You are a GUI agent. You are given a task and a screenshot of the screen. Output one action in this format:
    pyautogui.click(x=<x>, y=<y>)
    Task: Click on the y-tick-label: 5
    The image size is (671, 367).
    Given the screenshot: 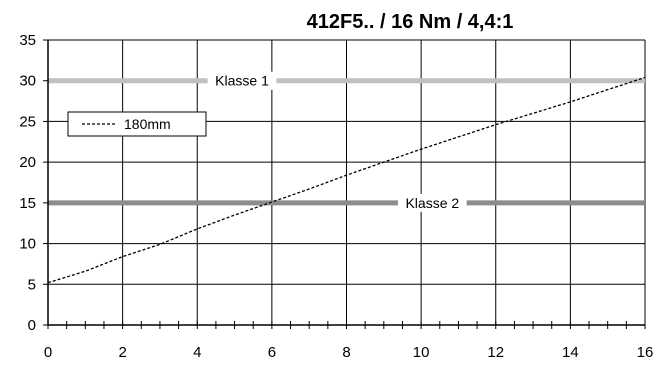 What is the action you would take?
    pyautogui.click(x=32, y=284)
    